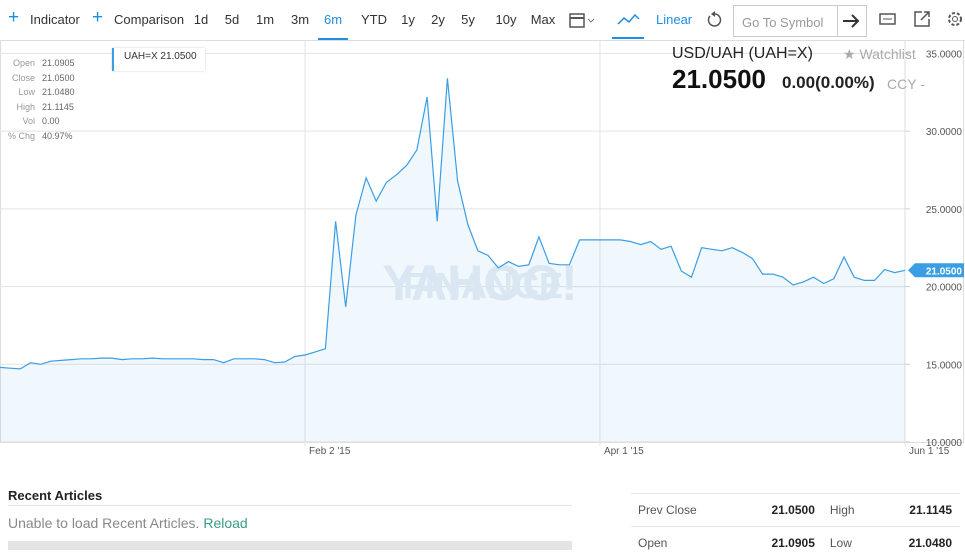 This screenshot has width=965, height=559. Describe the element at coordinates (852, 21) in the screenshot. I see `go-arrow` at that location.